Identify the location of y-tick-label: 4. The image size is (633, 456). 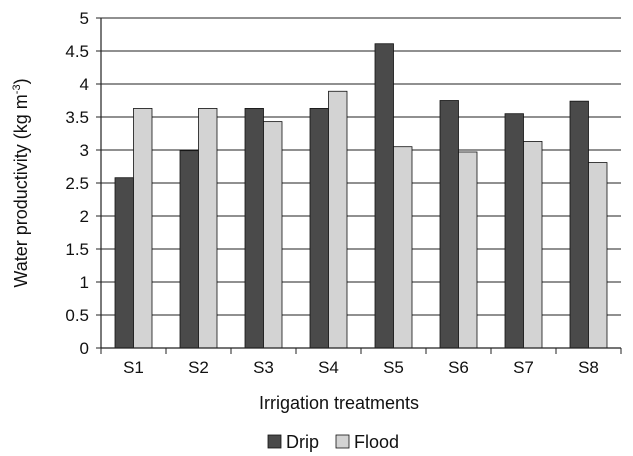
(84, 84).